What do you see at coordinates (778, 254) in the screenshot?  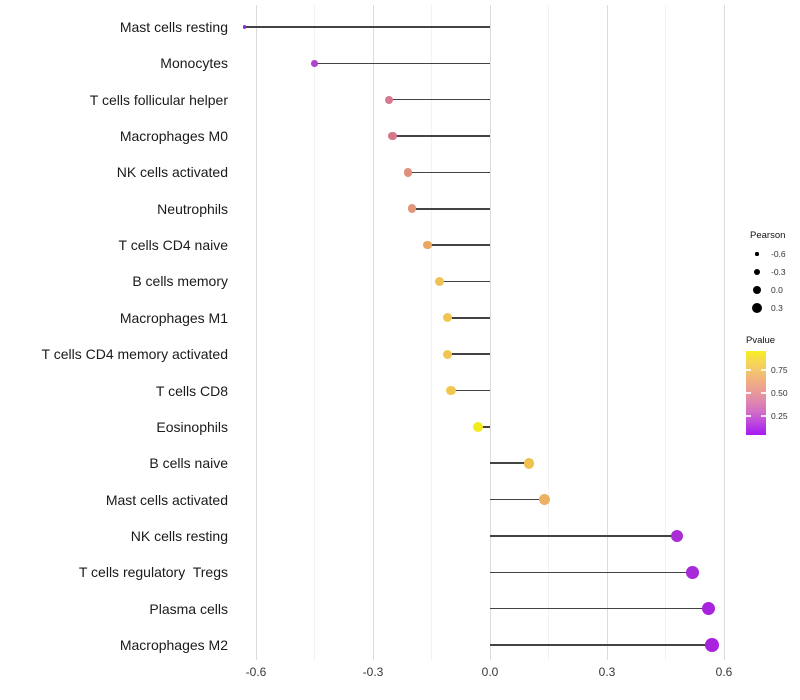 I see `pearson-legend-label: -0.6` at bounding box center [778, 254].